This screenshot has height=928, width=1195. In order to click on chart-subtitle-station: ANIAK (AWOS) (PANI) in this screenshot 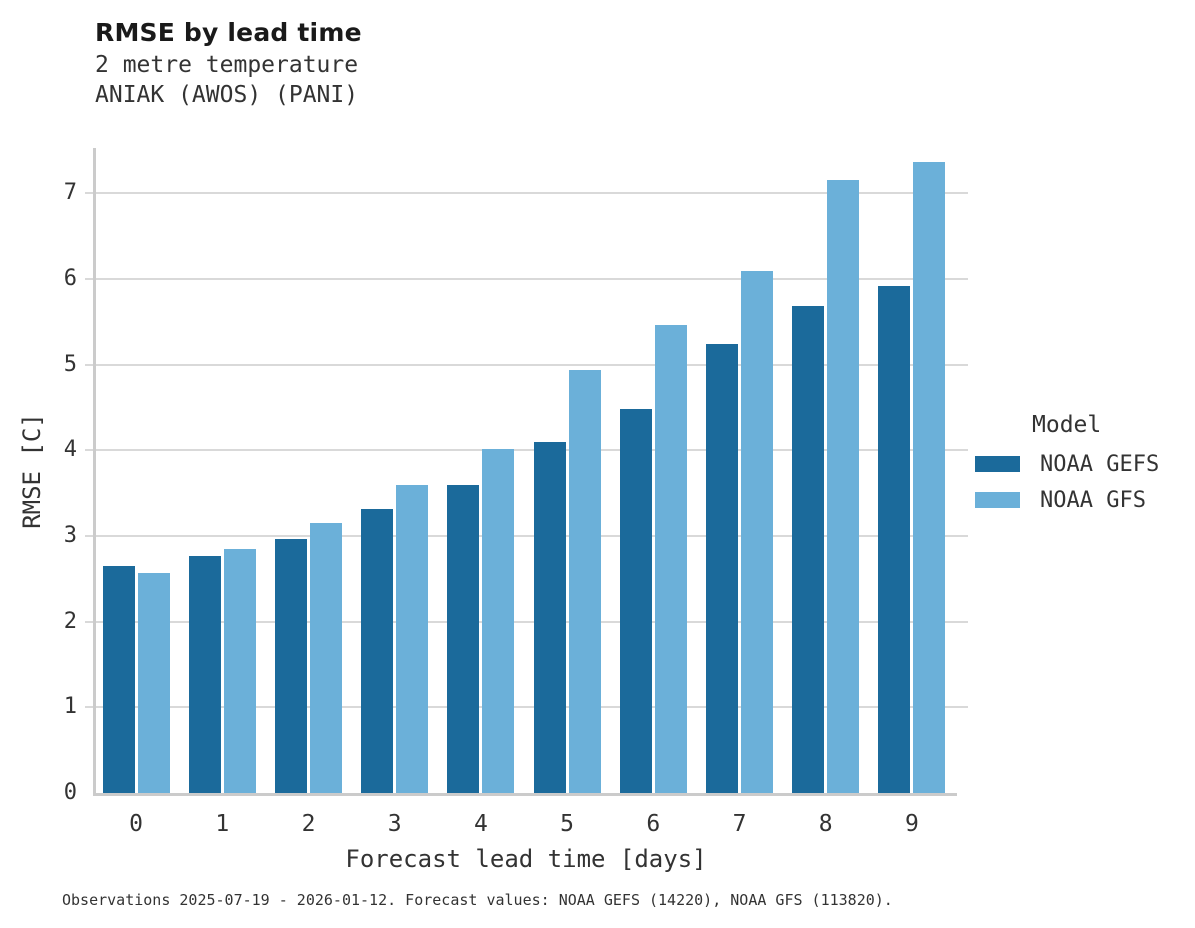, I will do `click(227, 95)`.